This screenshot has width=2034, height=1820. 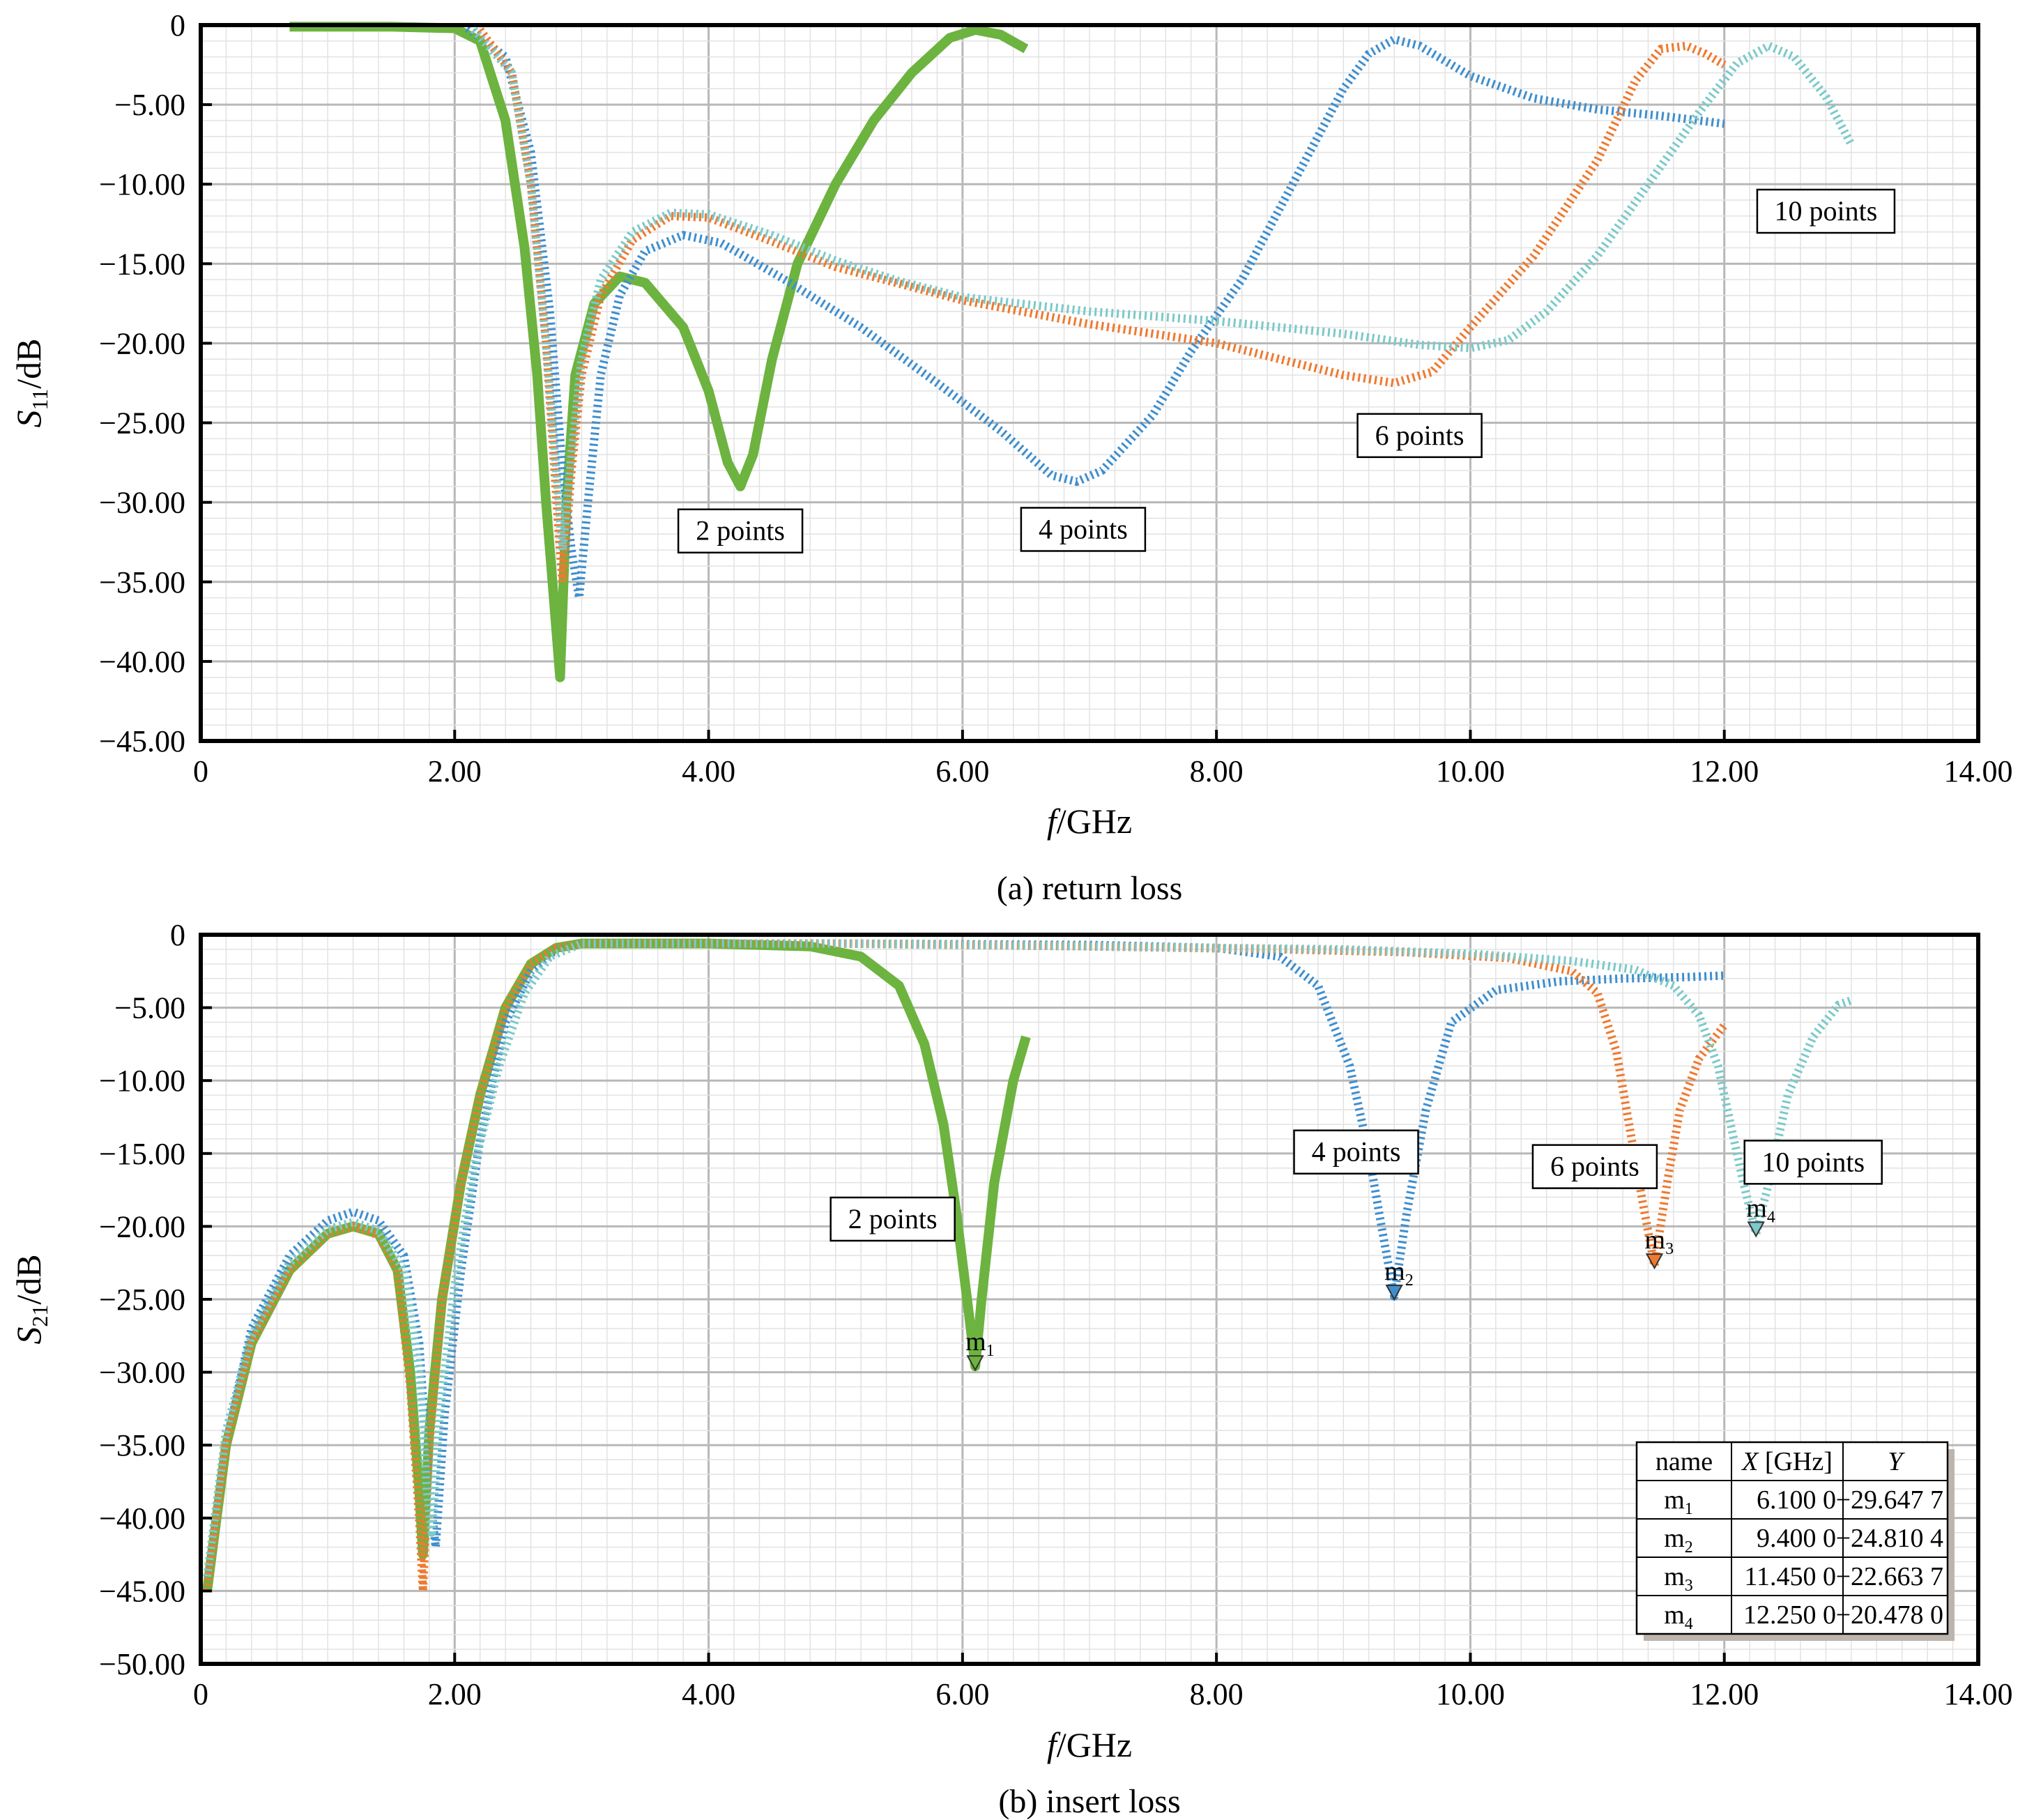 I want to click on series-line-2-points, so click(x=616, y=1265).